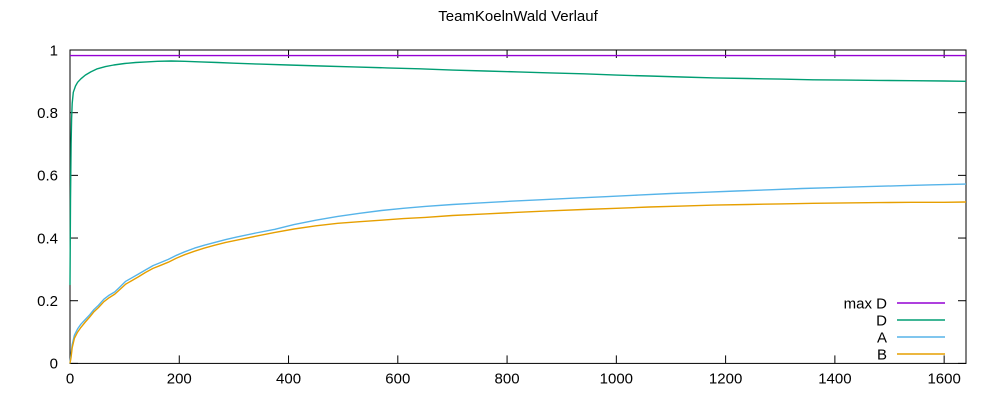  Describe the element at coordinates (288, 378) in the screenshot. I see `x-tick-label: 400` at that location.